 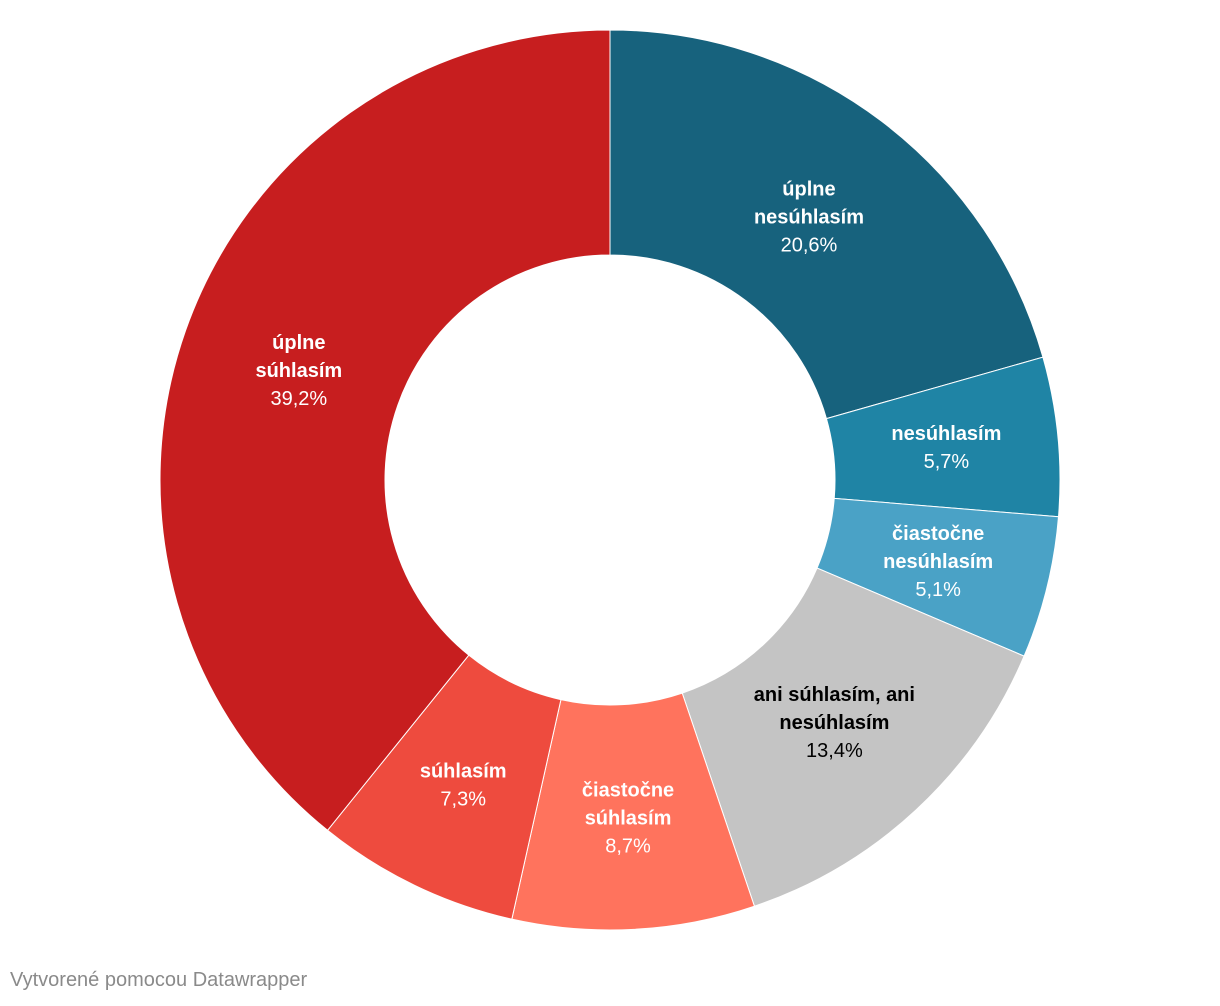 I want to click on slice-value-label: 20,6%, so click(x=809, y=246).